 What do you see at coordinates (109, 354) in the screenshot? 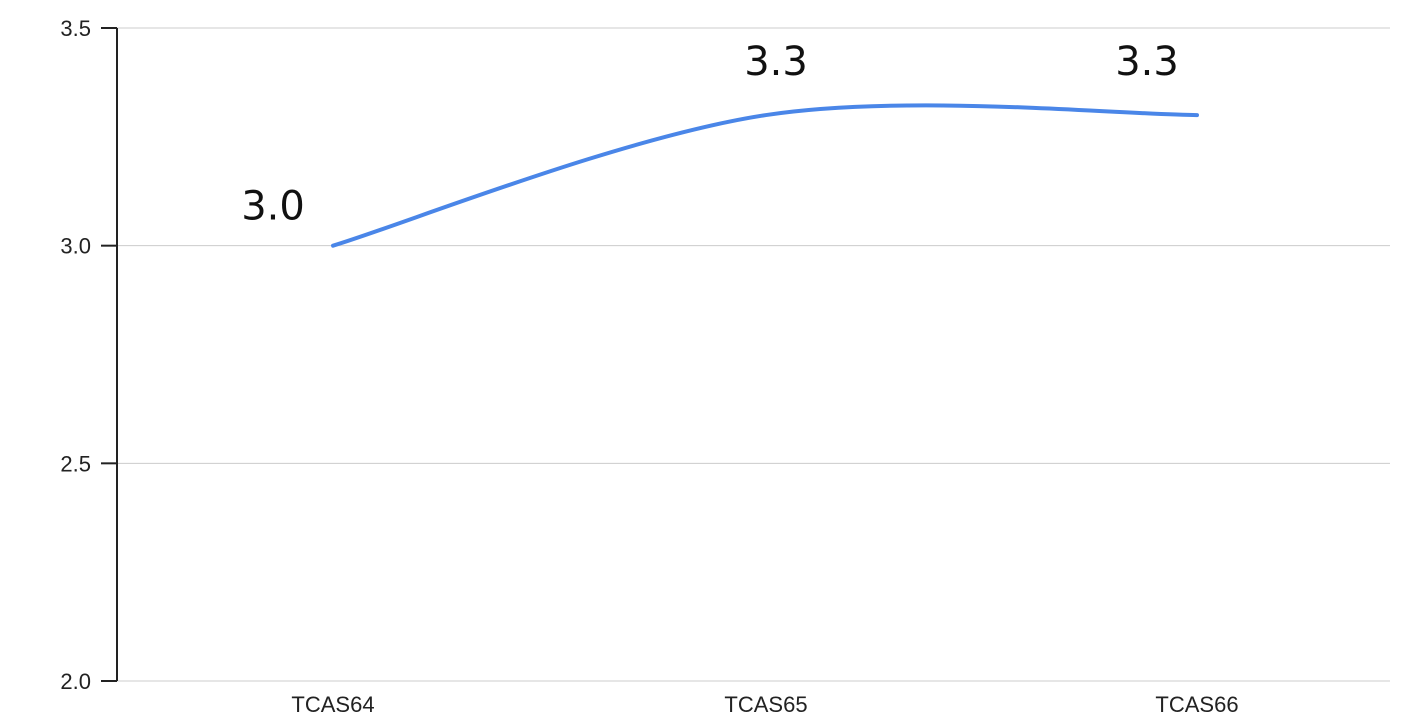
I see `y-axis` at bounding box center [109, 354].